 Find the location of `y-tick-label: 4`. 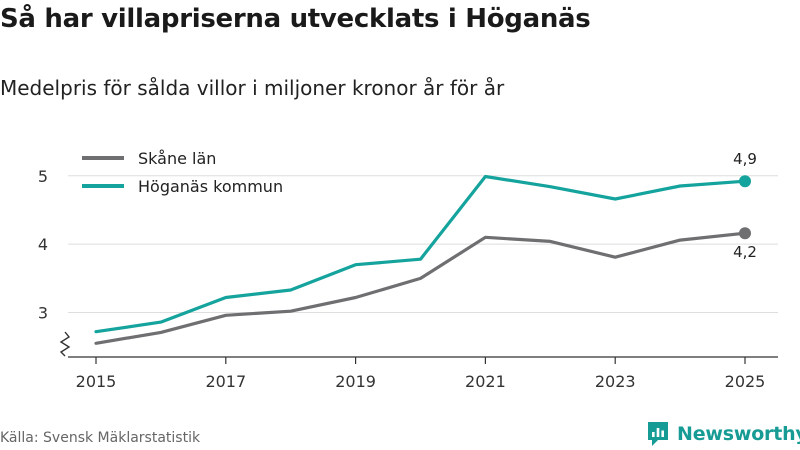

y-tick-label: 4 is located at coordinates (43, 244).